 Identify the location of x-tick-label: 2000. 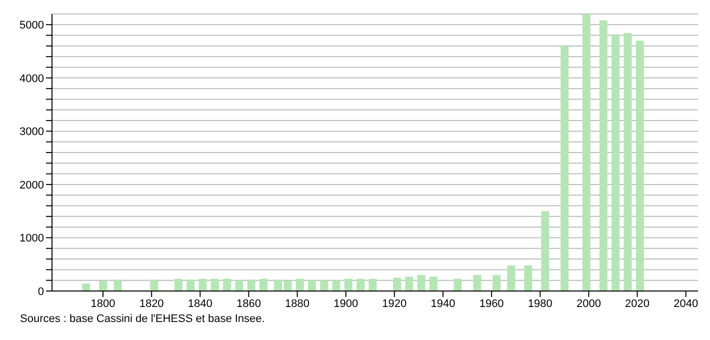
(588, 304).